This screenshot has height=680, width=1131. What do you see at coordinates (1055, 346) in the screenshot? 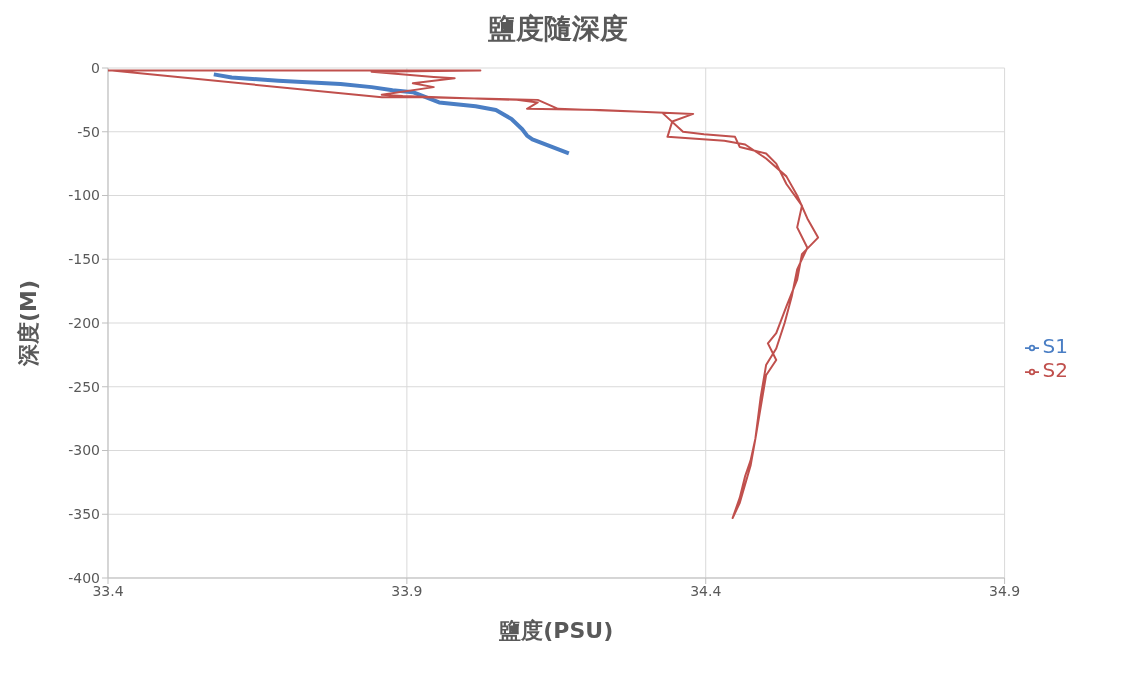
I see `legend-label: S1` at bounding box center [1055, 346].